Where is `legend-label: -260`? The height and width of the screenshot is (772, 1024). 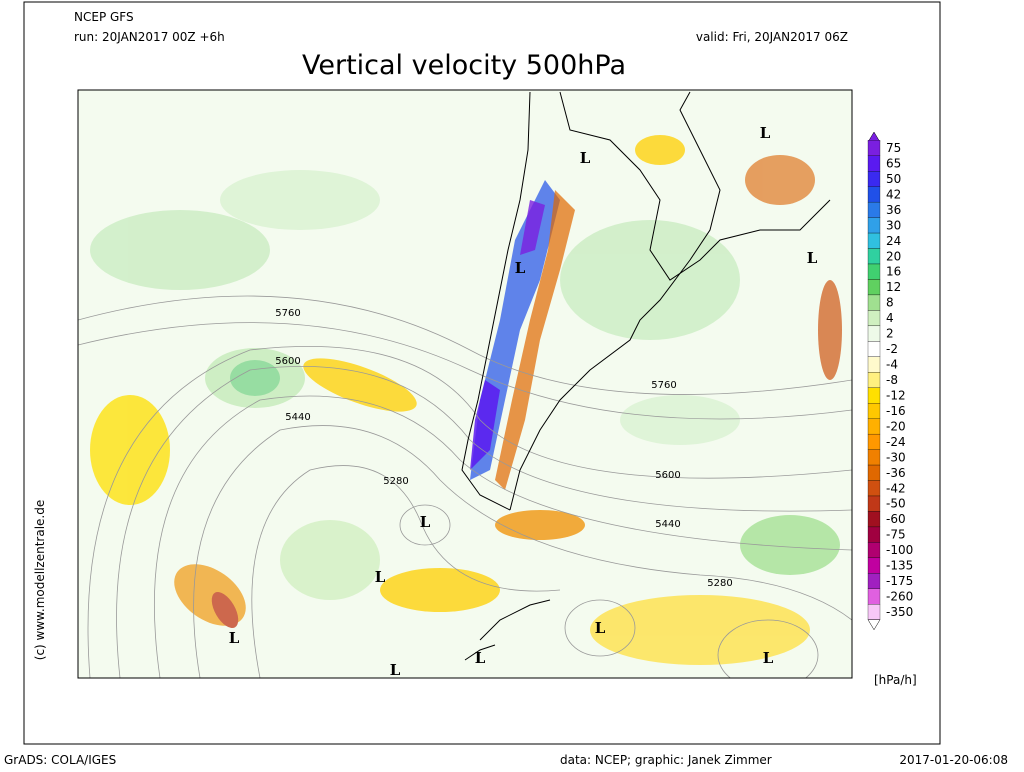 legend-label: -260 is located at coordinates (899, 597).